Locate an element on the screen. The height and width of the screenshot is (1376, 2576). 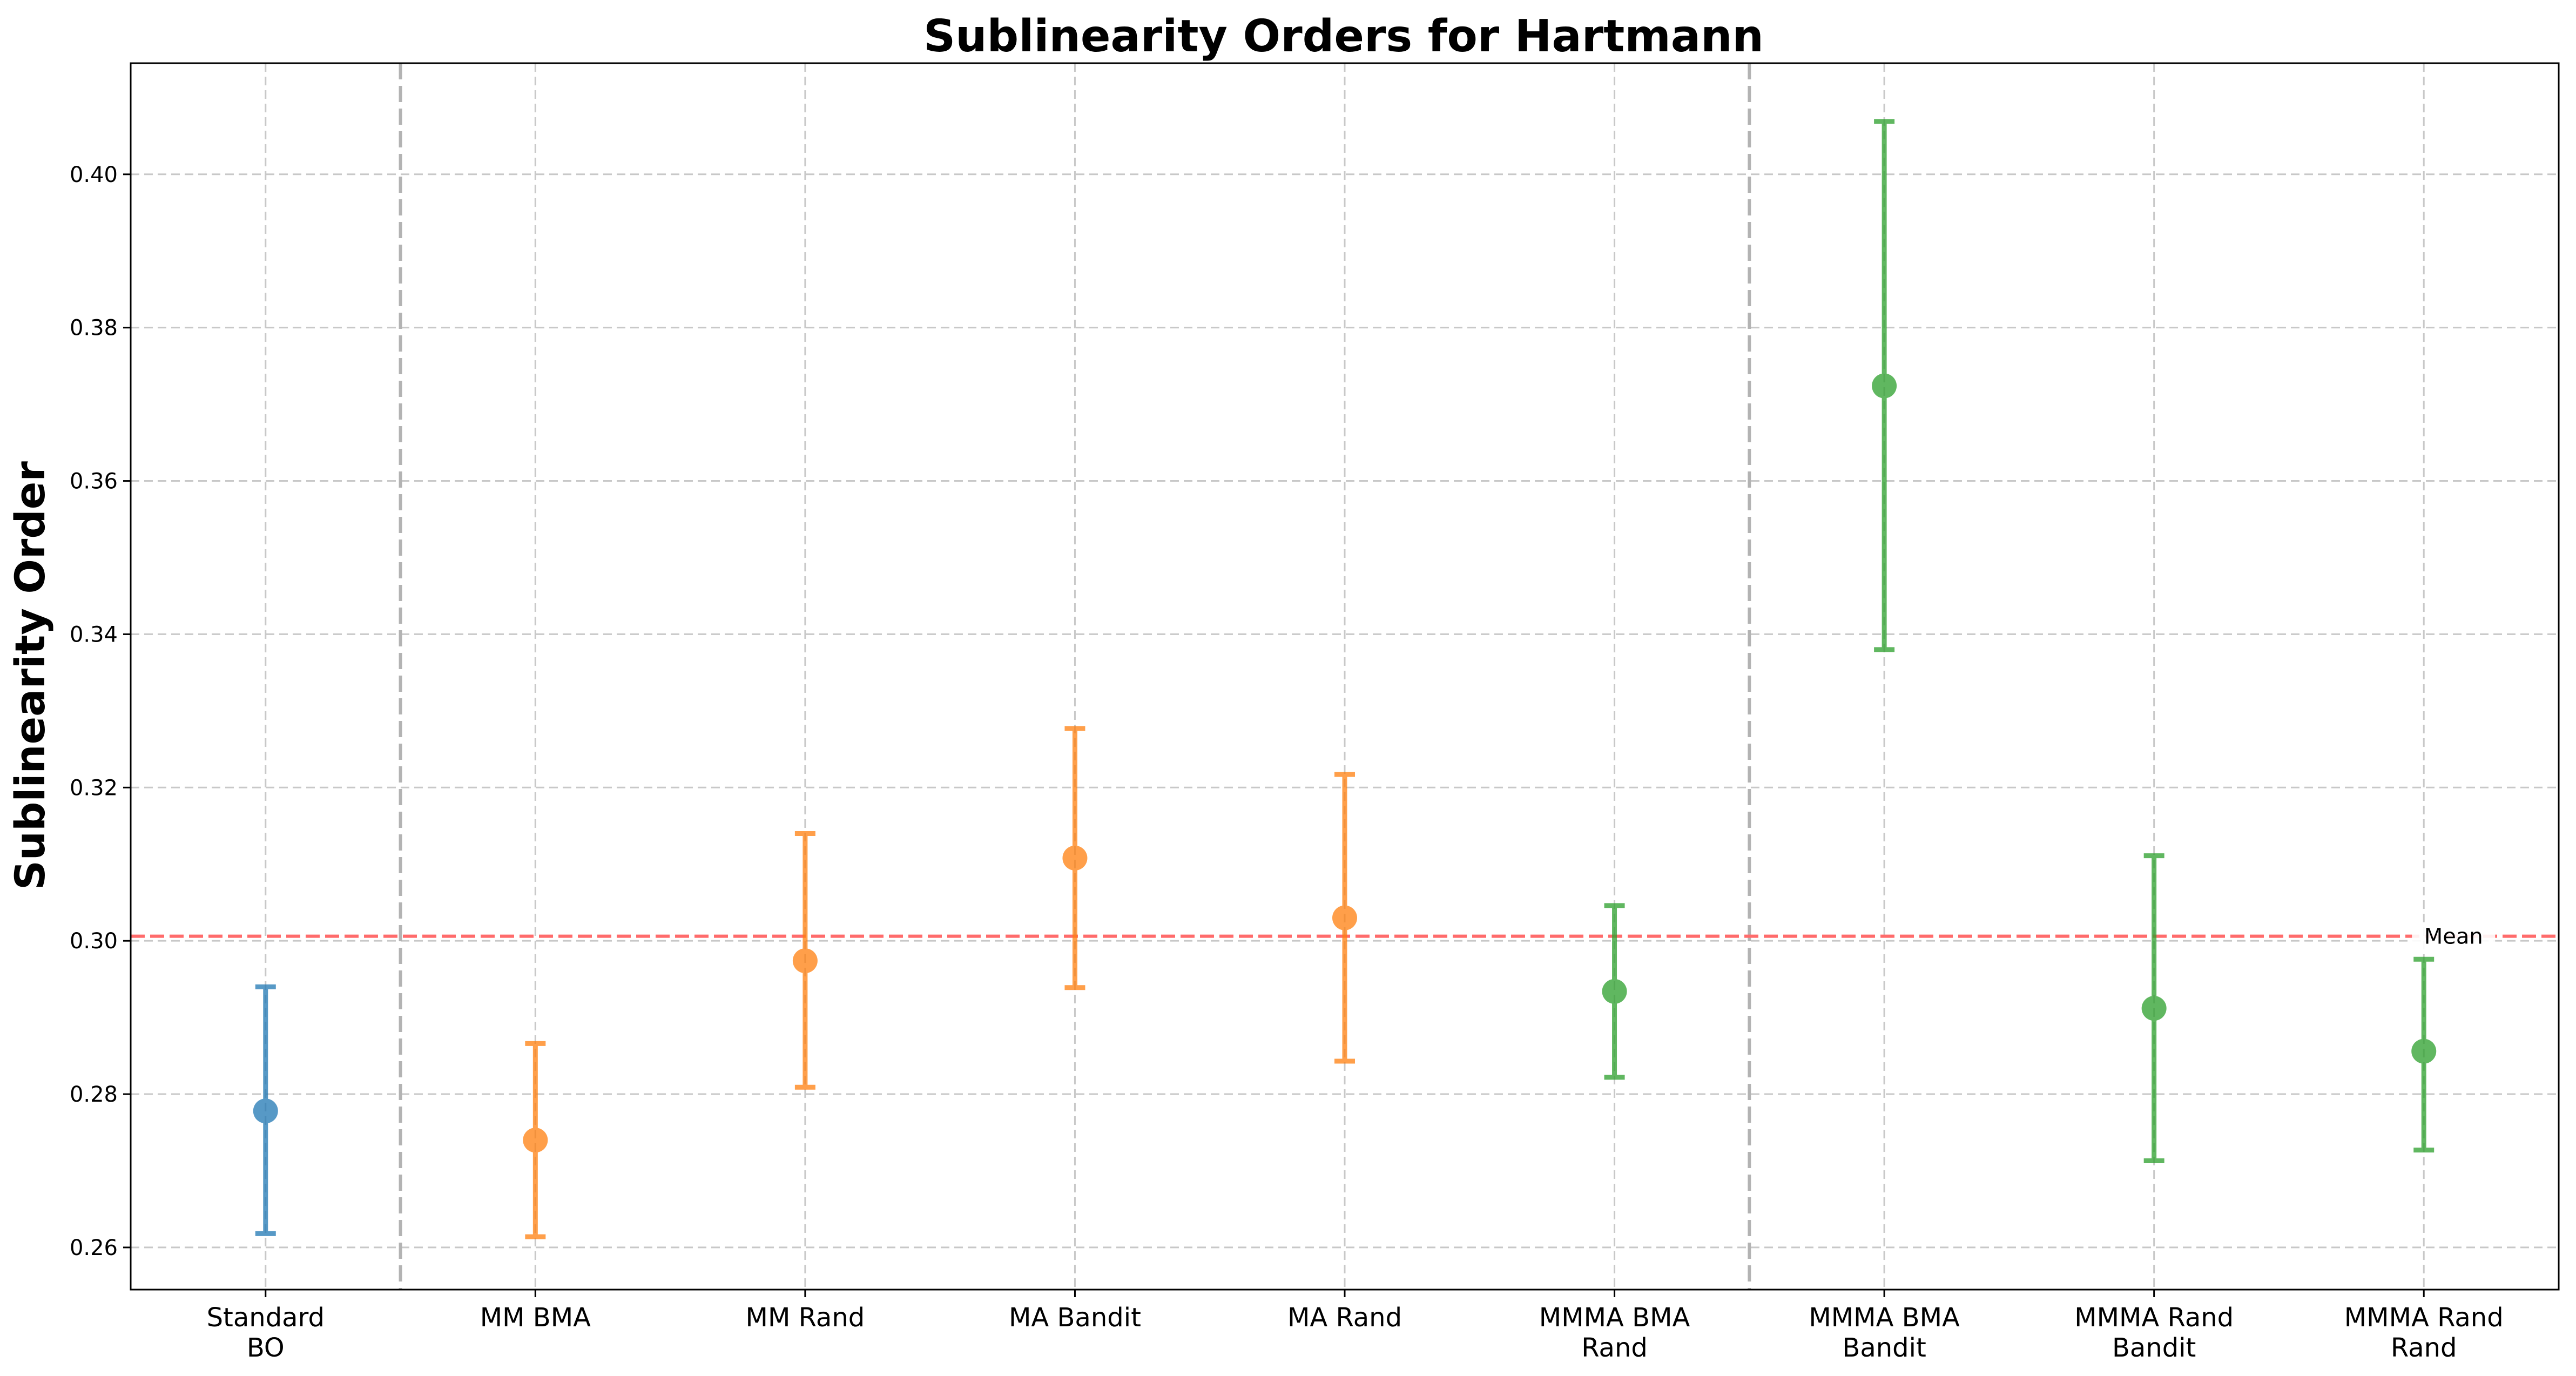
chart-title: Sublinearity Orders for Hartmann is located at coordinates (1343, 36).